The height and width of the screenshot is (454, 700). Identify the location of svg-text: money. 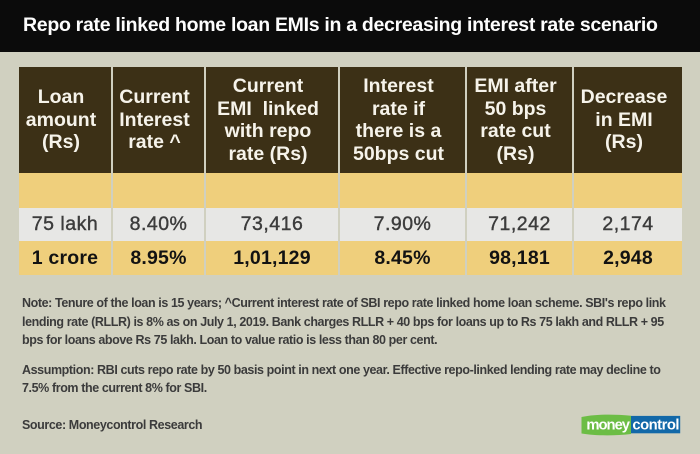
(608, 425).